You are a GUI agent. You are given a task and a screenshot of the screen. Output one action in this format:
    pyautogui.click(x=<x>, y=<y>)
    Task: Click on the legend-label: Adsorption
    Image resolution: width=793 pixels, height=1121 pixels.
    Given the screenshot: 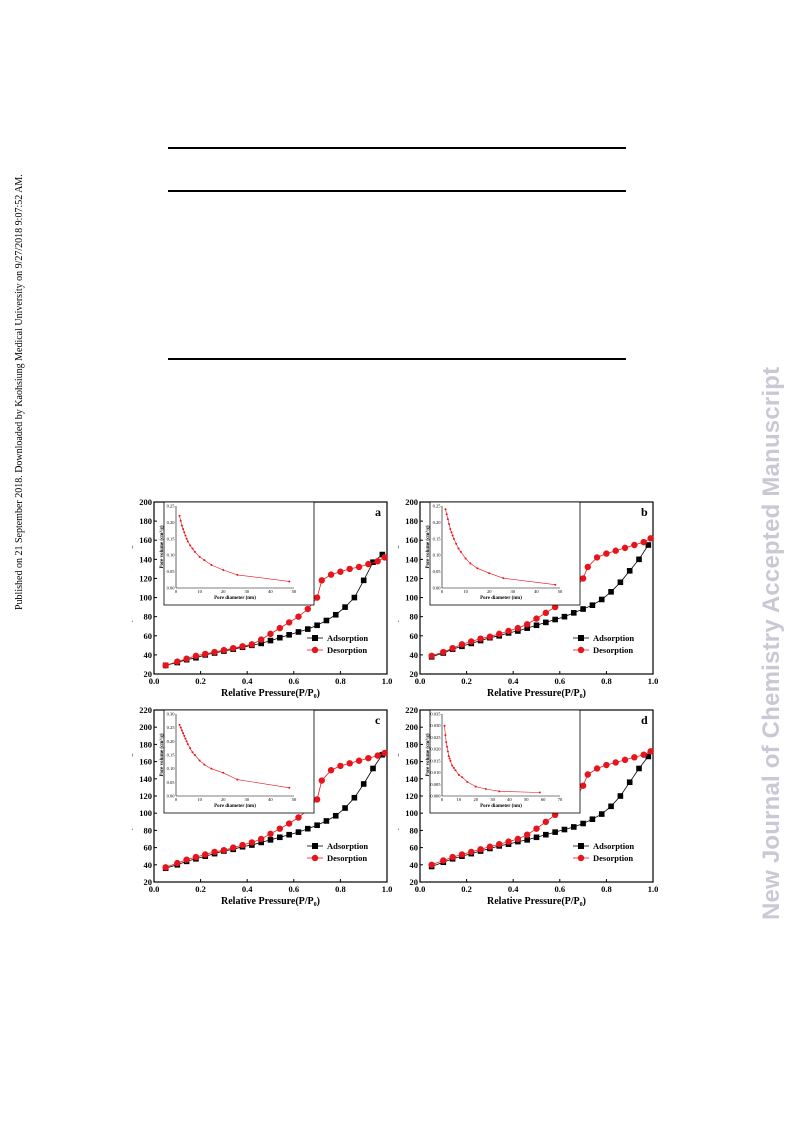 What is the action you would take?
    pyautogui.click(x=347, y=638)
    